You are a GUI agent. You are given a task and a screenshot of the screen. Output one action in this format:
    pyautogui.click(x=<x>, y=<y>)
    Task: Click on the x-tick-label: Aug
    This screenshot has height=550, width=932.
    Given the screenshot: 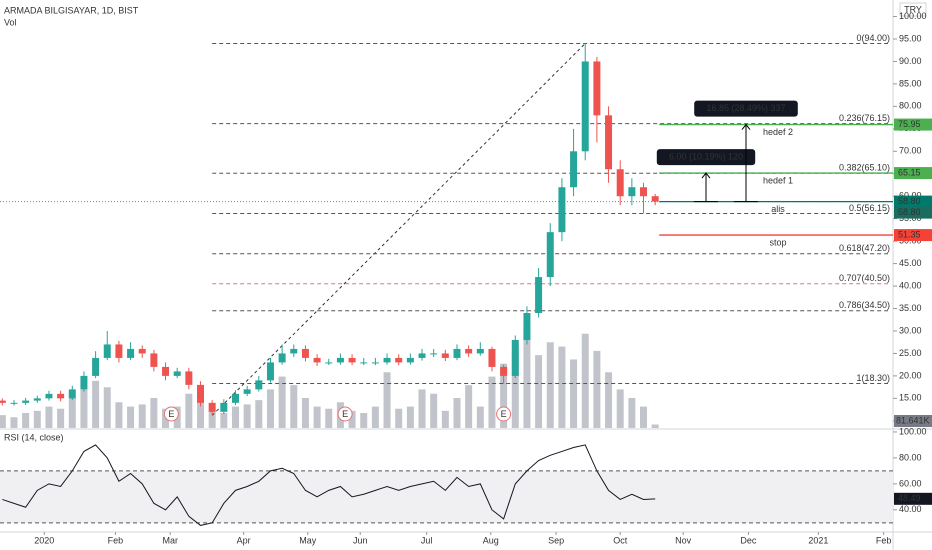 What is the action you would take?
    pyautogui.click(x=491, y=540)
    